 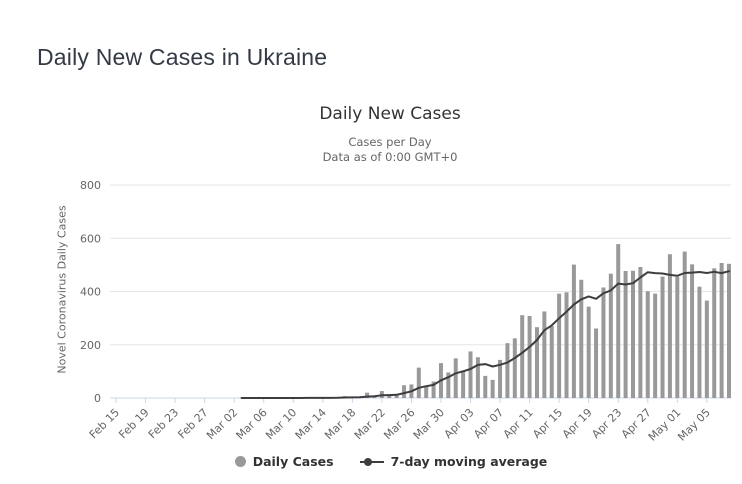 I want to click on x-tick-label: Feb 19, so click(x=133, y=423).